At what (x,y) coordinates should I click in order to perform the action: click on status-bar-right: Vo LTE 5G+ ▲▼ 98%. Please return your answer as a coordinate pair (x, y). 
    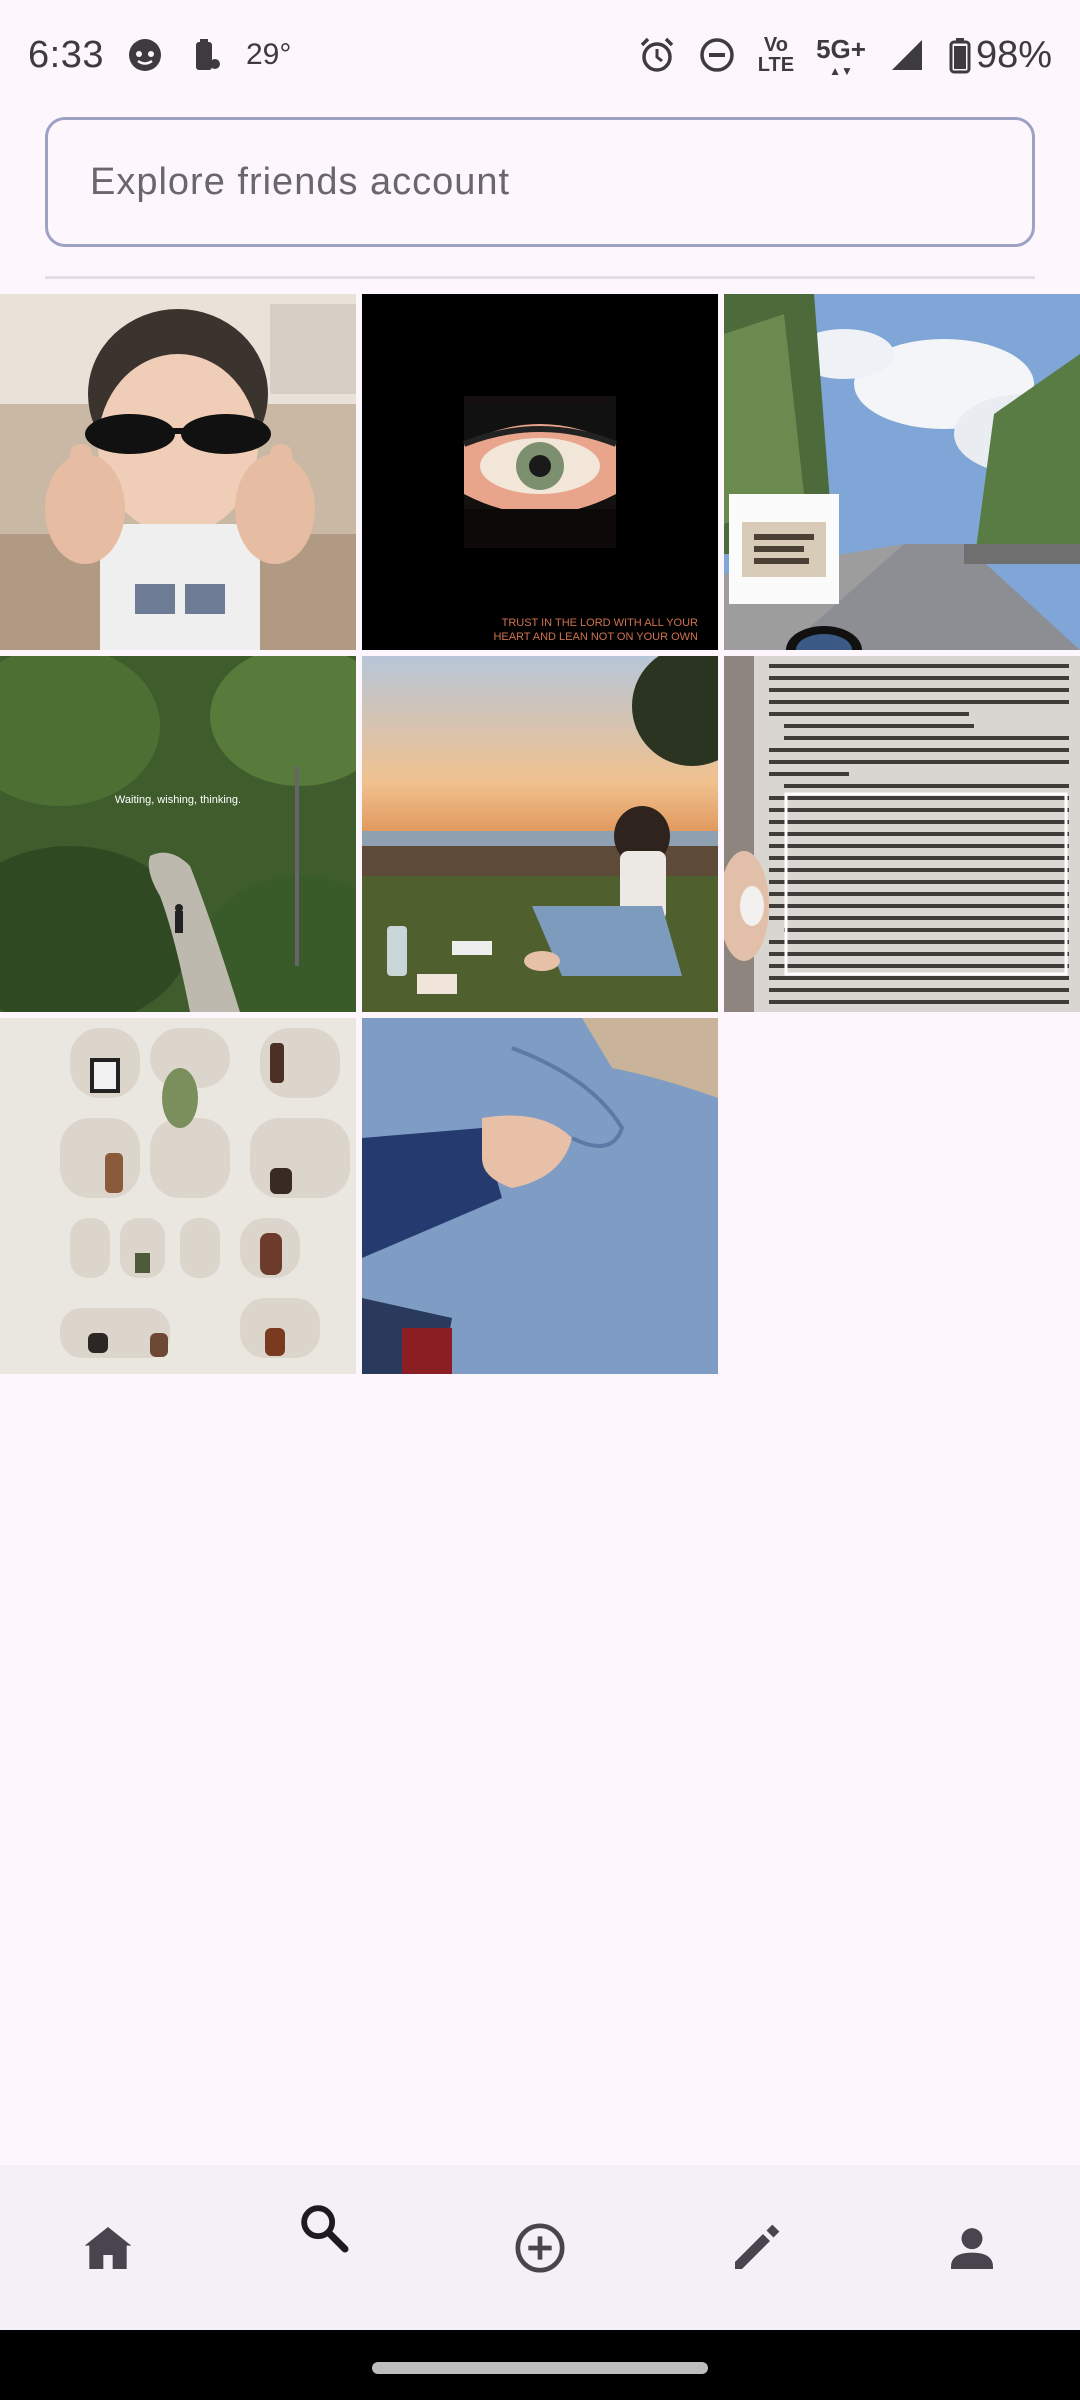
    Looking at the image, I should click on (845, 55).